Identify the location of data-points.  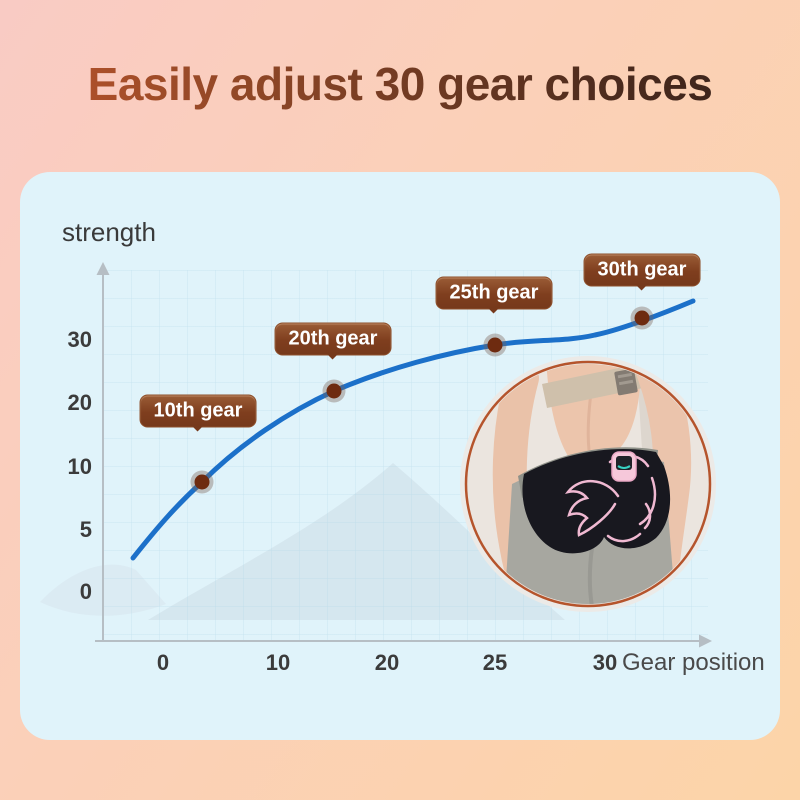
(422, 400).